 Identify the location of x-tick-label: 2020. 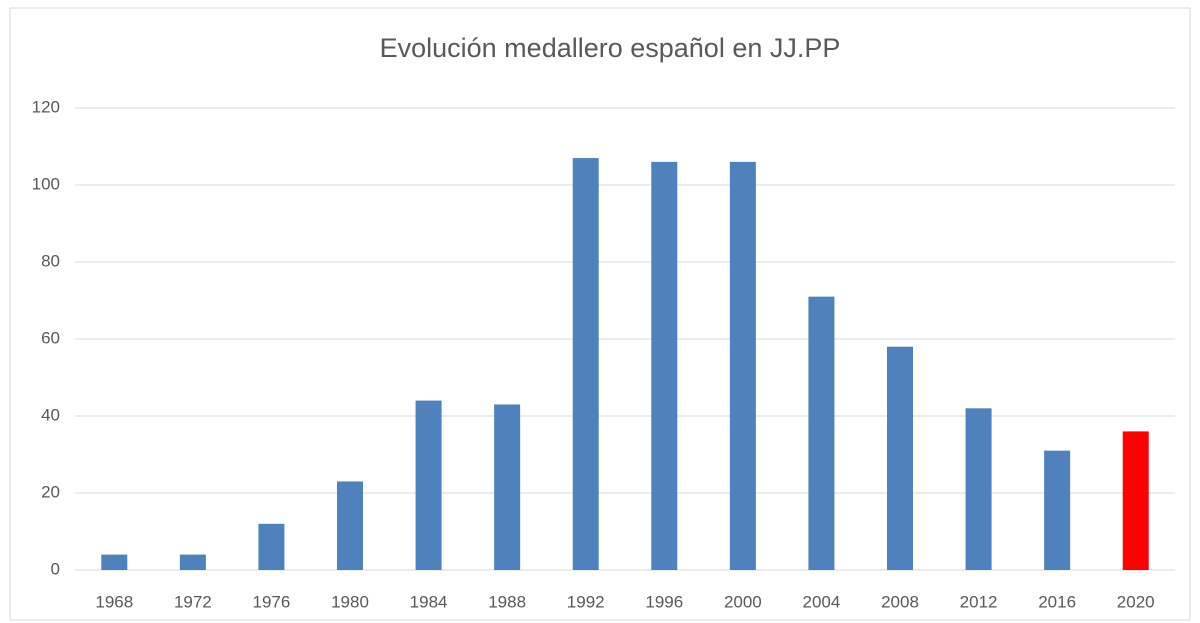
(1136, 601).